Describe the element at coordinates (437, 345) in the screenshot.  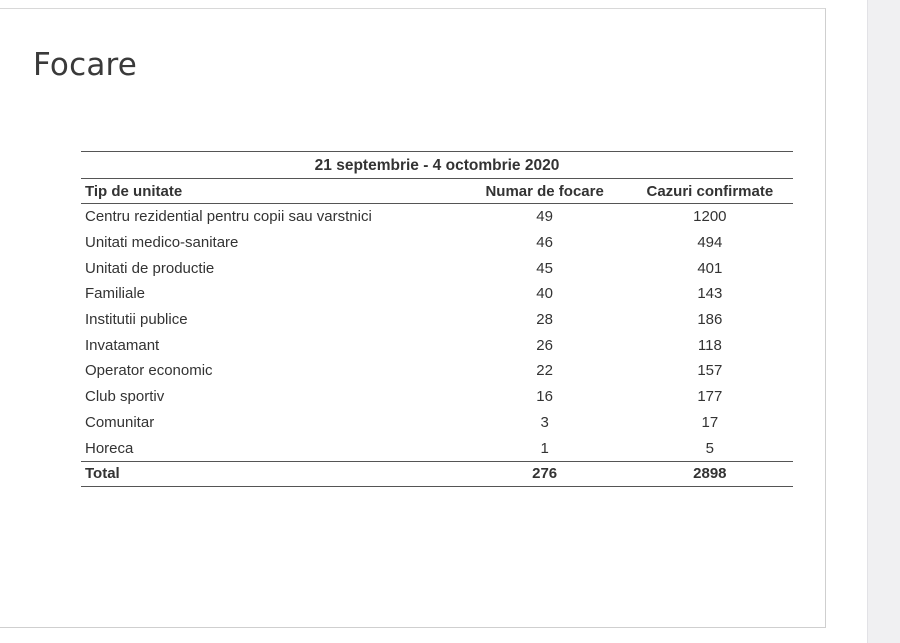
I see `table-row: Invatamant 26 118` at that location.